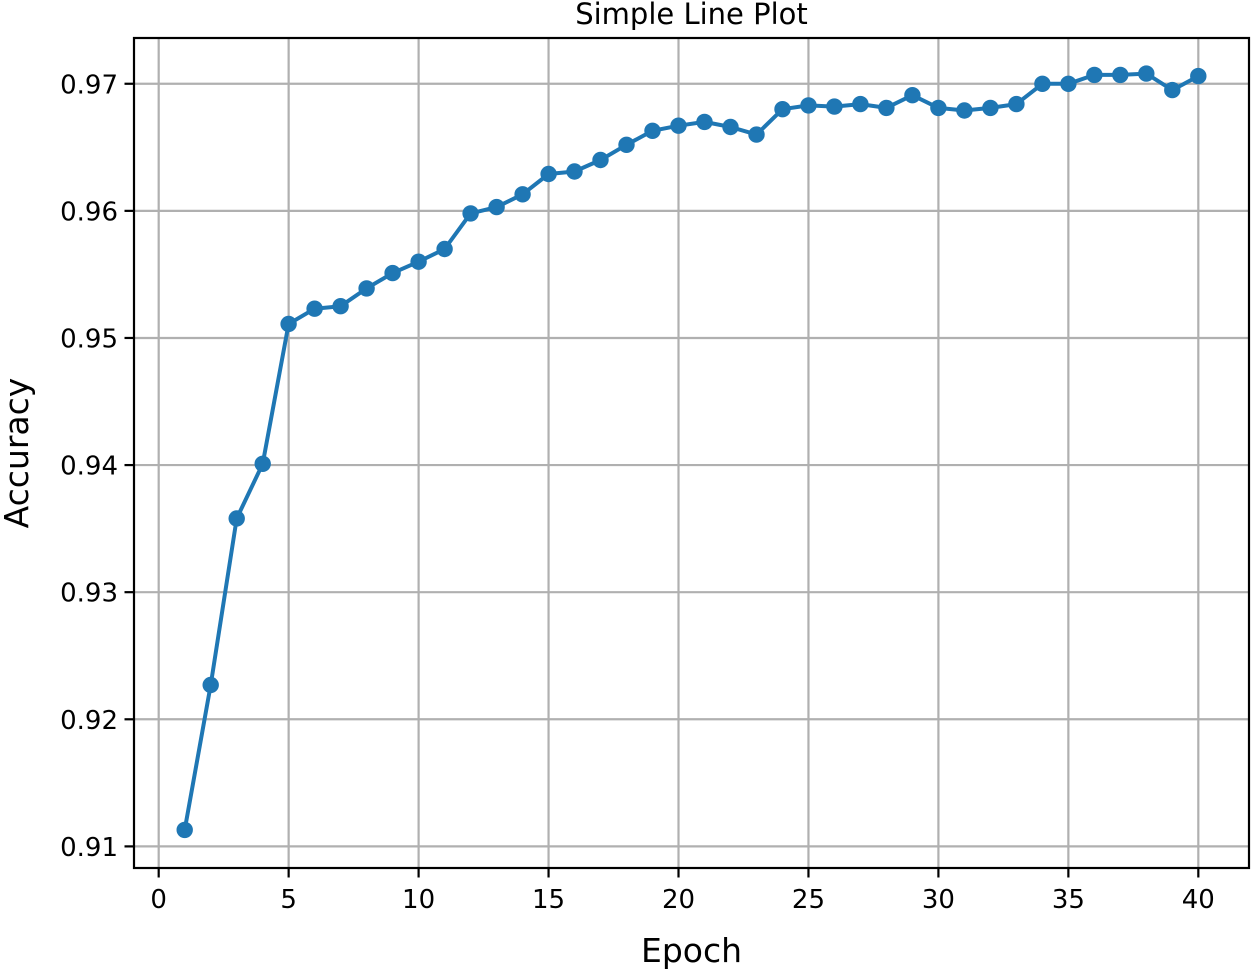 This screenshot has height=978, width=1255. What do you see at coordinates (89, 85) in the screenshot?
I see `y-tick-label: 0.97` at bounding box center [89, 85].